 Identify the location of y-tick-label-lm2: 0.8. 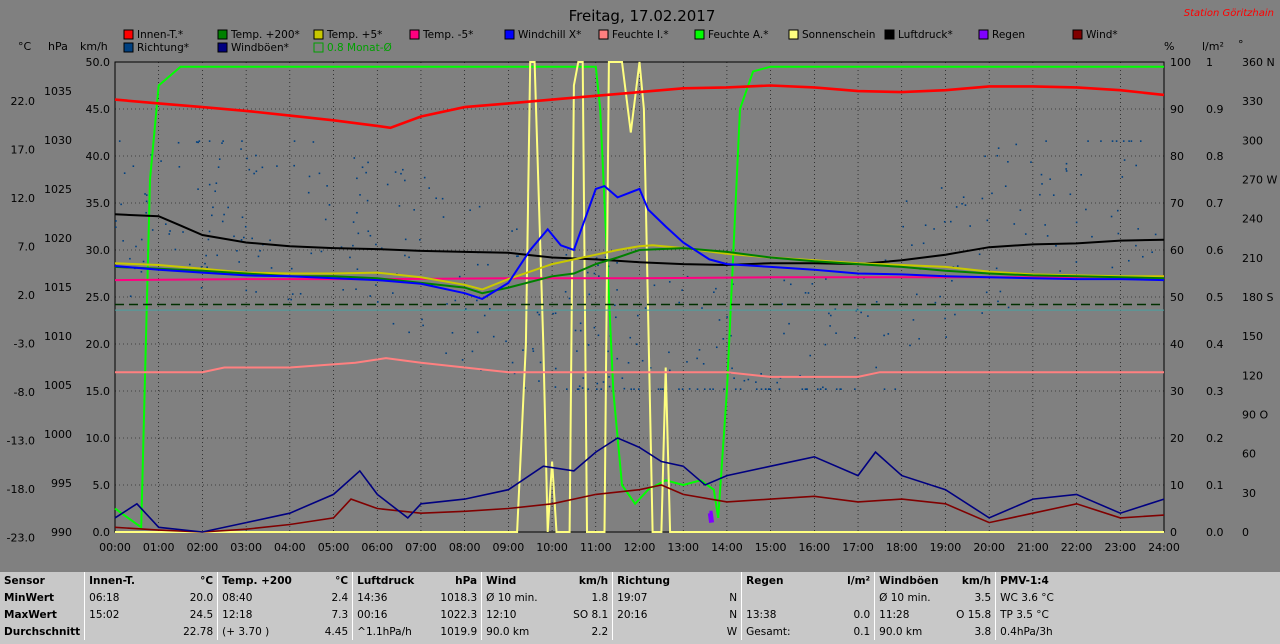
(1215, 156).